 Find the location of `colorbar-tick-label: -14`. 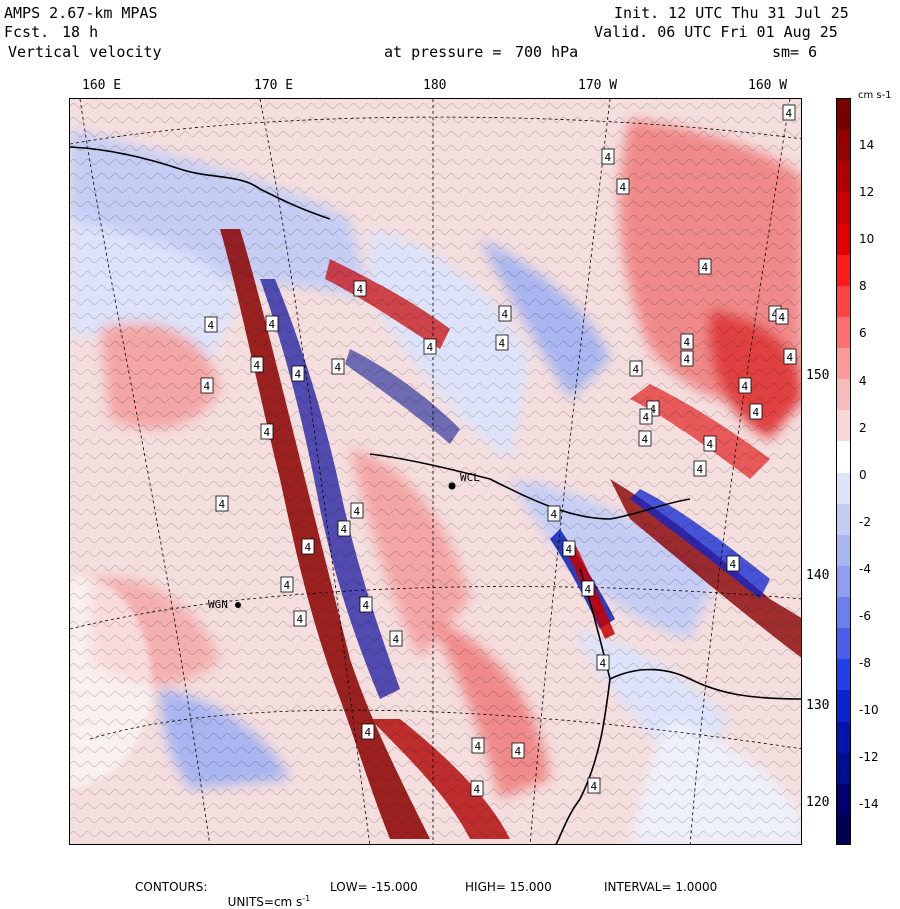

colorbar-tick-label: -14 is located at coordinates (869, 804).